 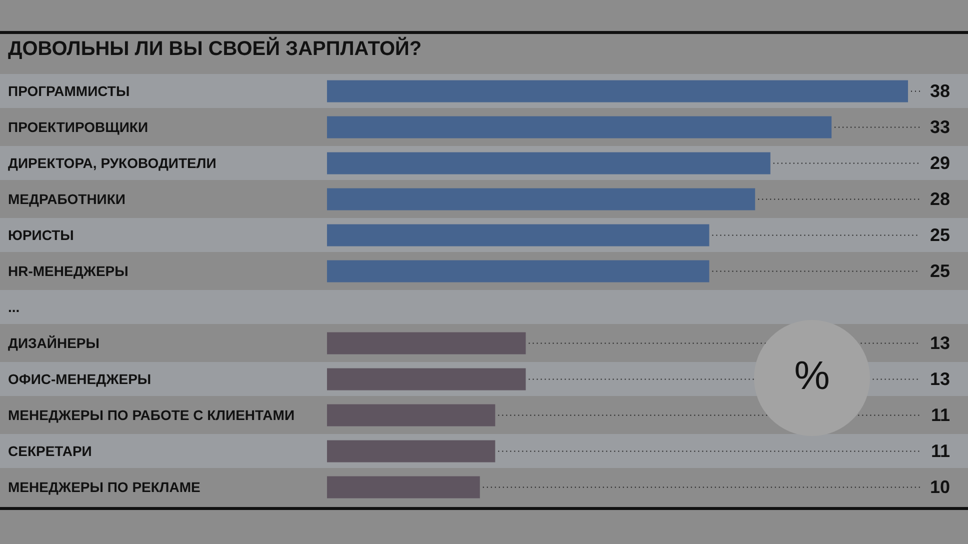 What do you see at coordinates (78, 127) in the screenshot?
I see `y-tick-label: ПРОЕКТИРОВЩИКИ` at bounding box center [78, 127].